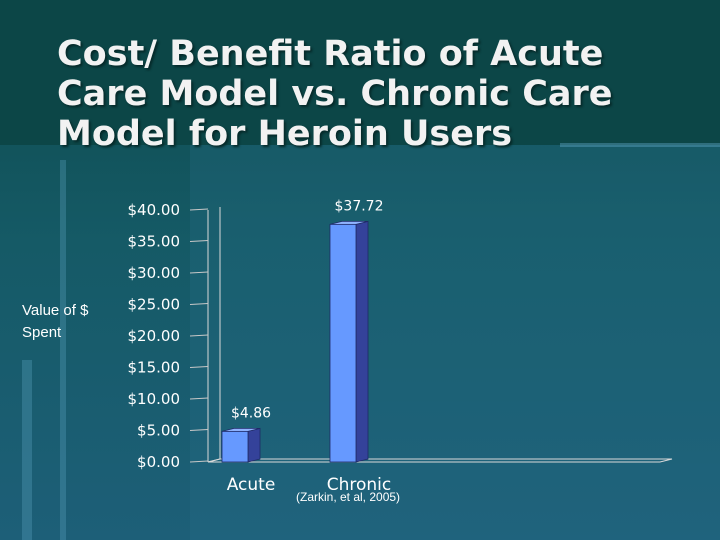 This screenshot has height=540, width=720. What do you see at coordinates (359, 485) in the screenshot?
I see `x-category-label: Chronic` at bounding box center [359, 485].